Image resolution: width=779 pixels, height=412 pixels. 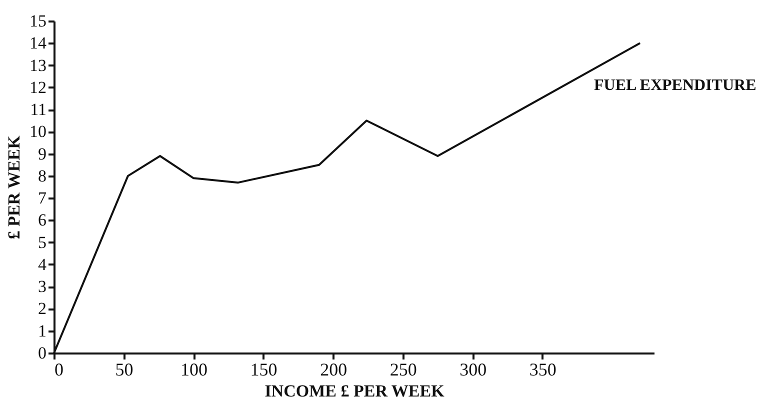 What do you see at coordinates (124, 370) in the screenshot?
I see `x-tick-label: 50` at bounding box center [124, 370].